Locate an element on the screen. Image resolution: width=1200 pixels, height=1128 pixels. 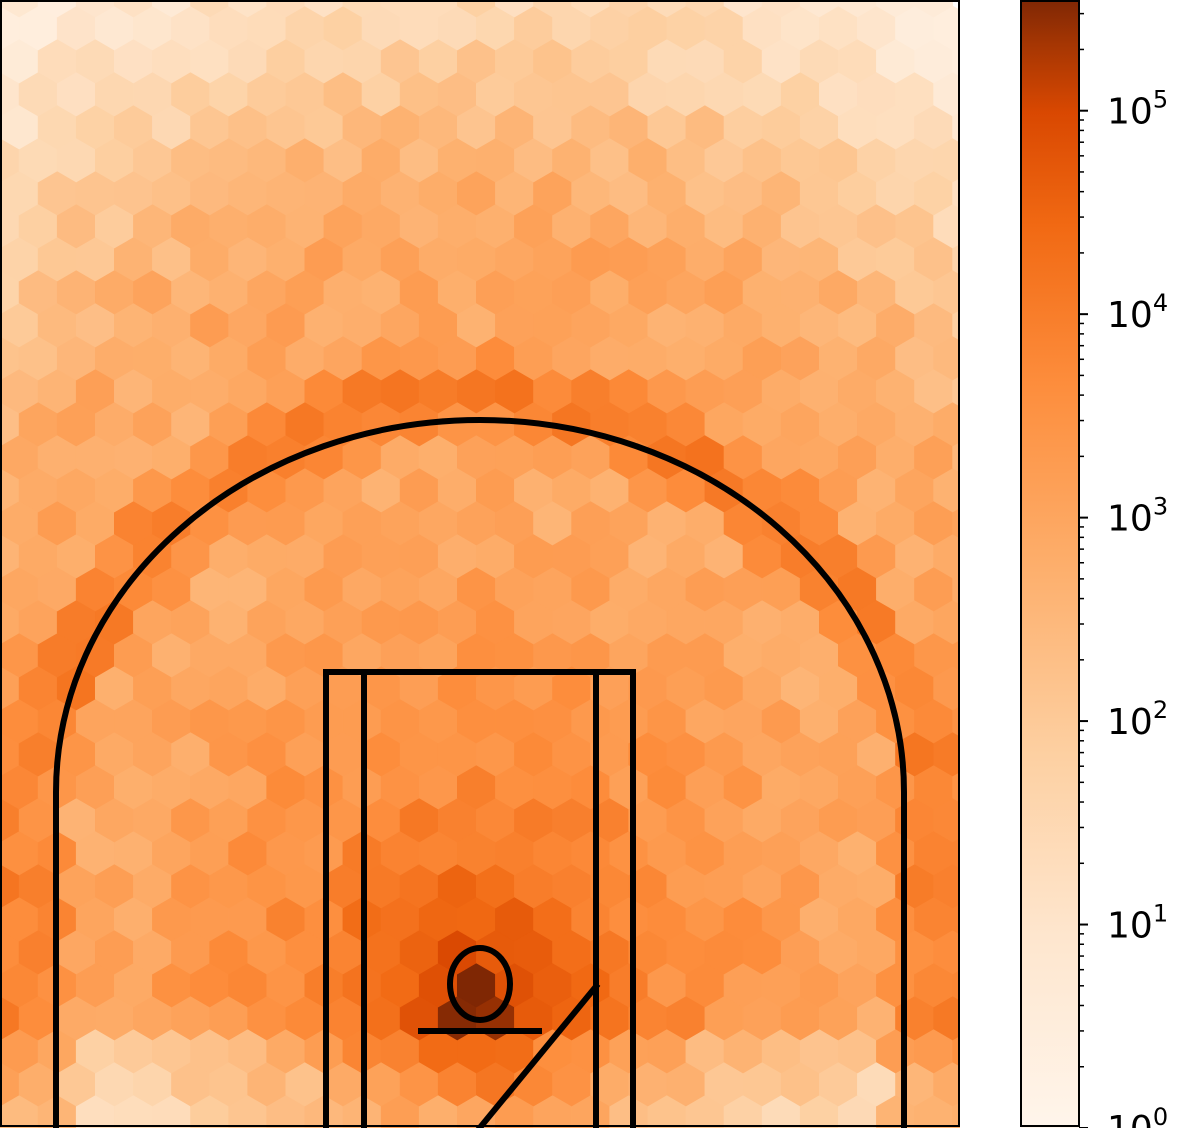
rim-hoop is located at coordinates (480, 984).